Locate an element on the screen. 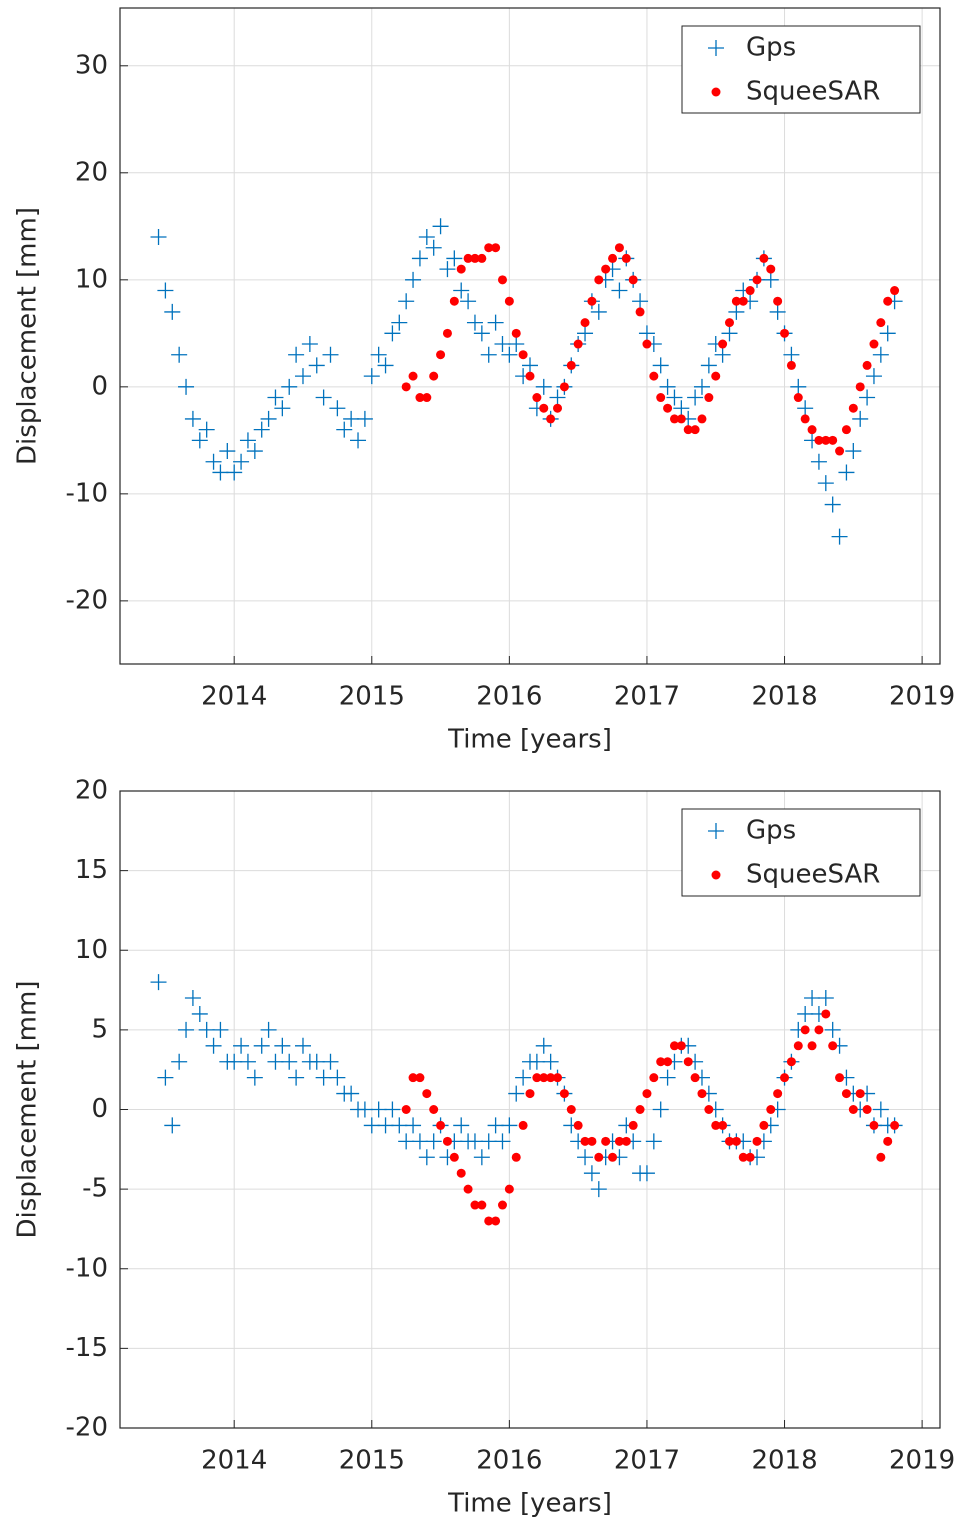 The image size is (970, 1521). x-tick-label: 2015 is located at coordinates (372, 1461).